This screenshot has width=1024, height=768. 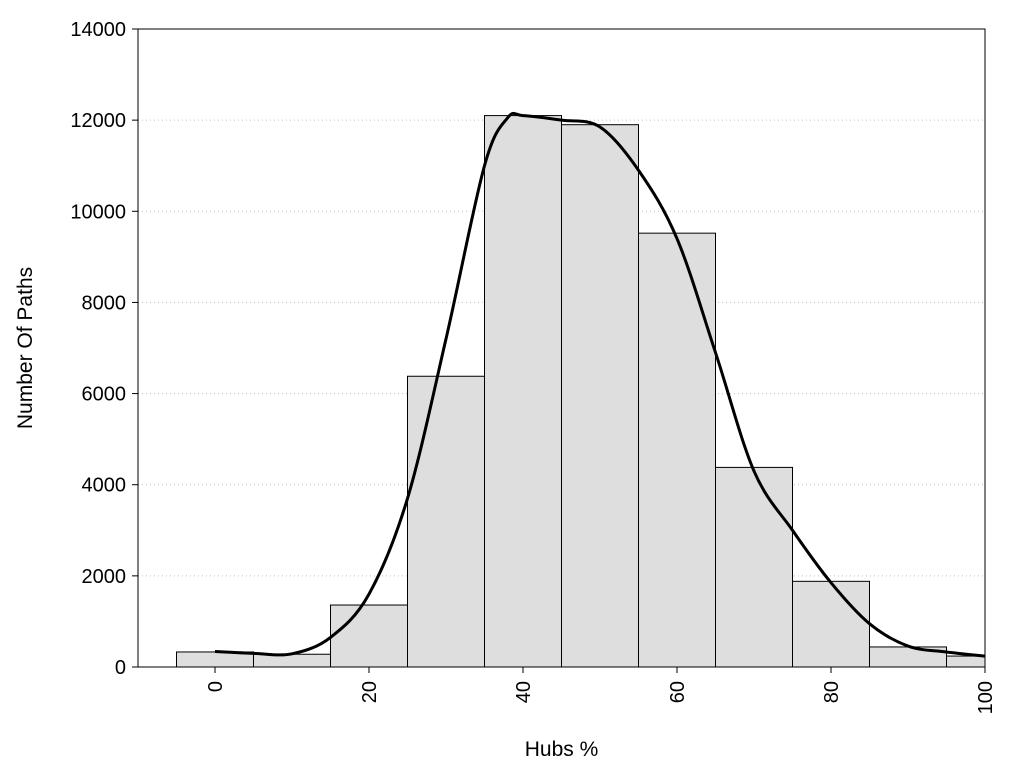 I want to click on x-tick-label-4: 80, so click(x=832, y=692).